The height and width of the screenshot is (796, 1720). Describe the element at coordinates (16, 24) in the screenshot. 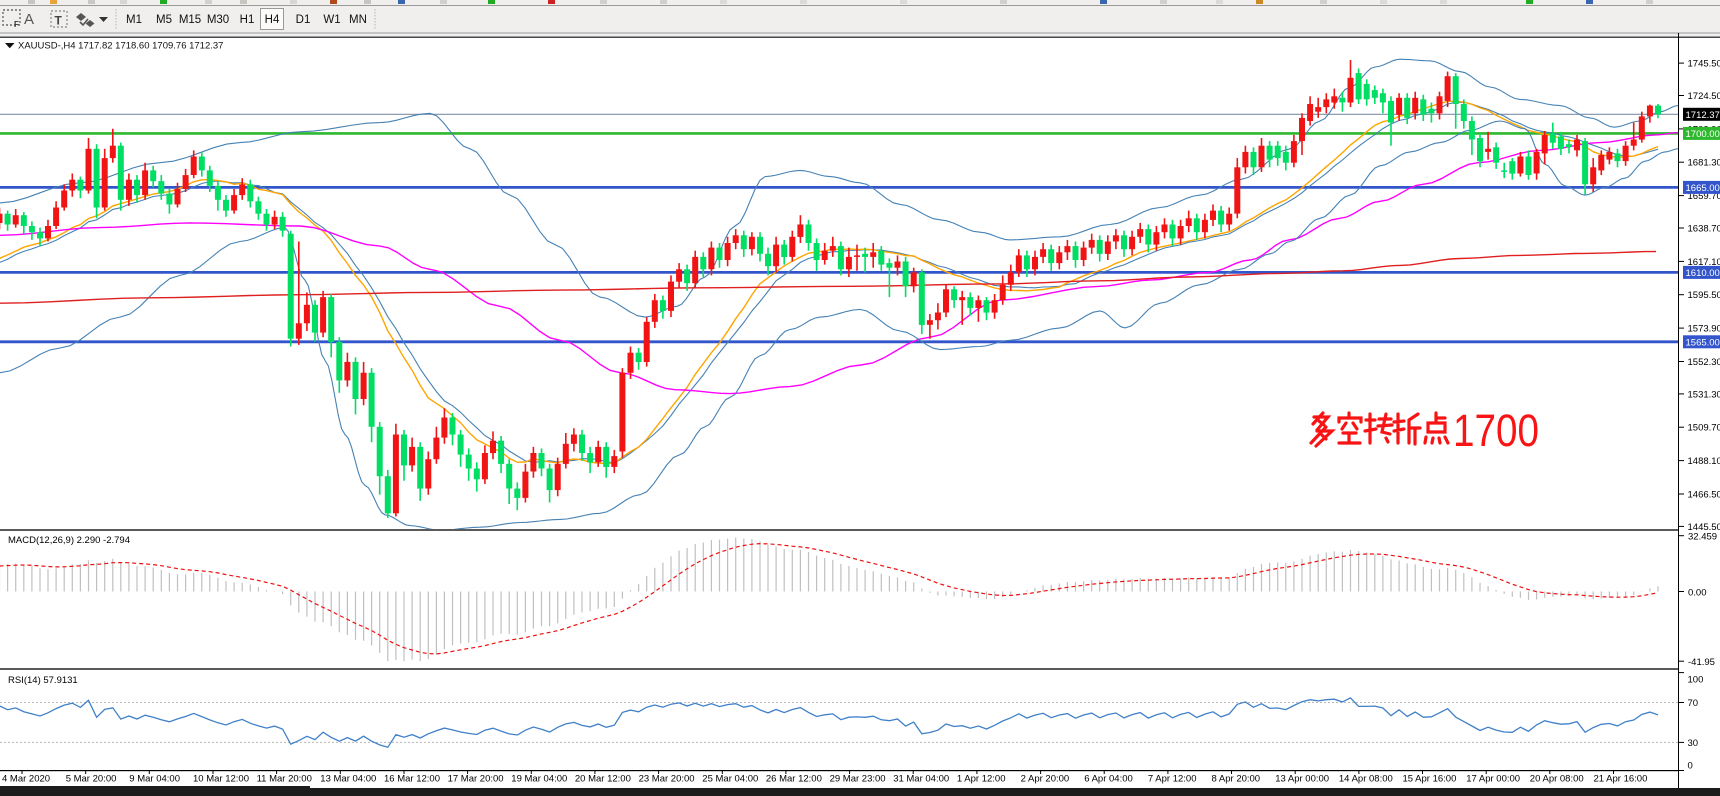

I see `svg-text: F` at that location.